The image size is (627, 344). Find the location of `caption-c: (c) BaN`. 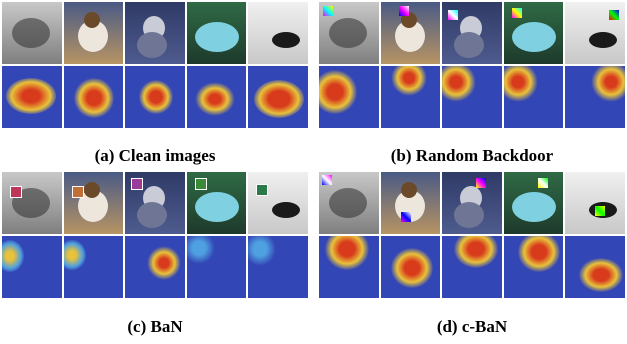

caption-c: (c) BaN is located at coordinates (155, 326).